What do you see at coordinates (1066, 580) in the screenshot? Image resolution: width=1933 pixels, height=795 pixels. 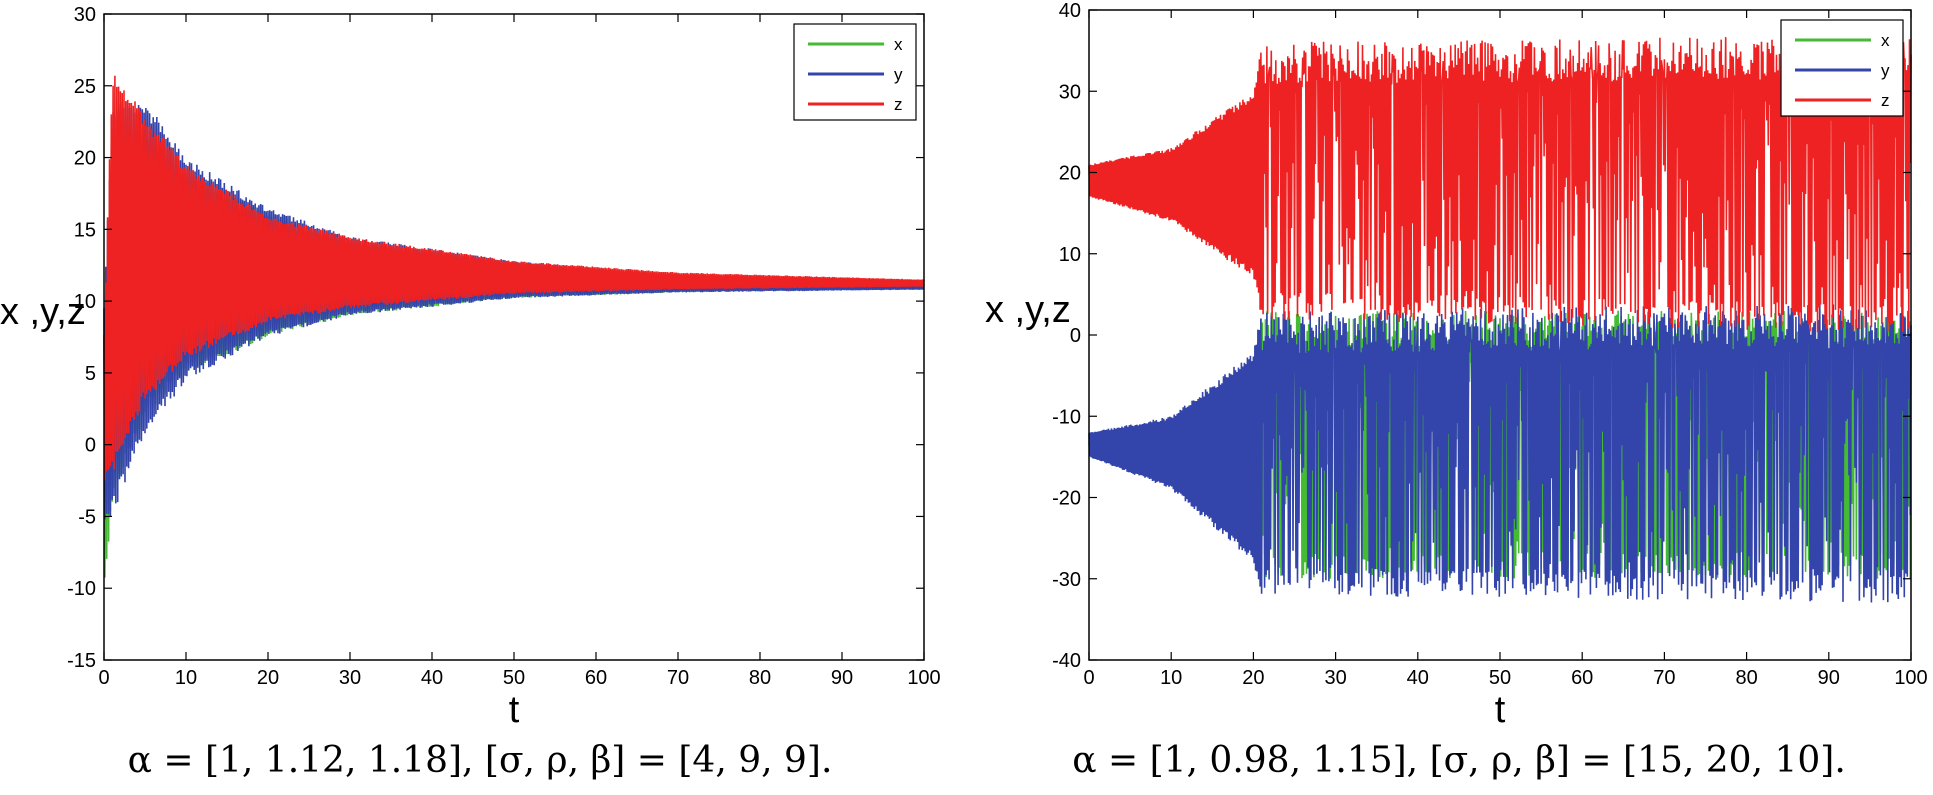 I see `y-tick-label: -30` at bounding box center [1066, 580].